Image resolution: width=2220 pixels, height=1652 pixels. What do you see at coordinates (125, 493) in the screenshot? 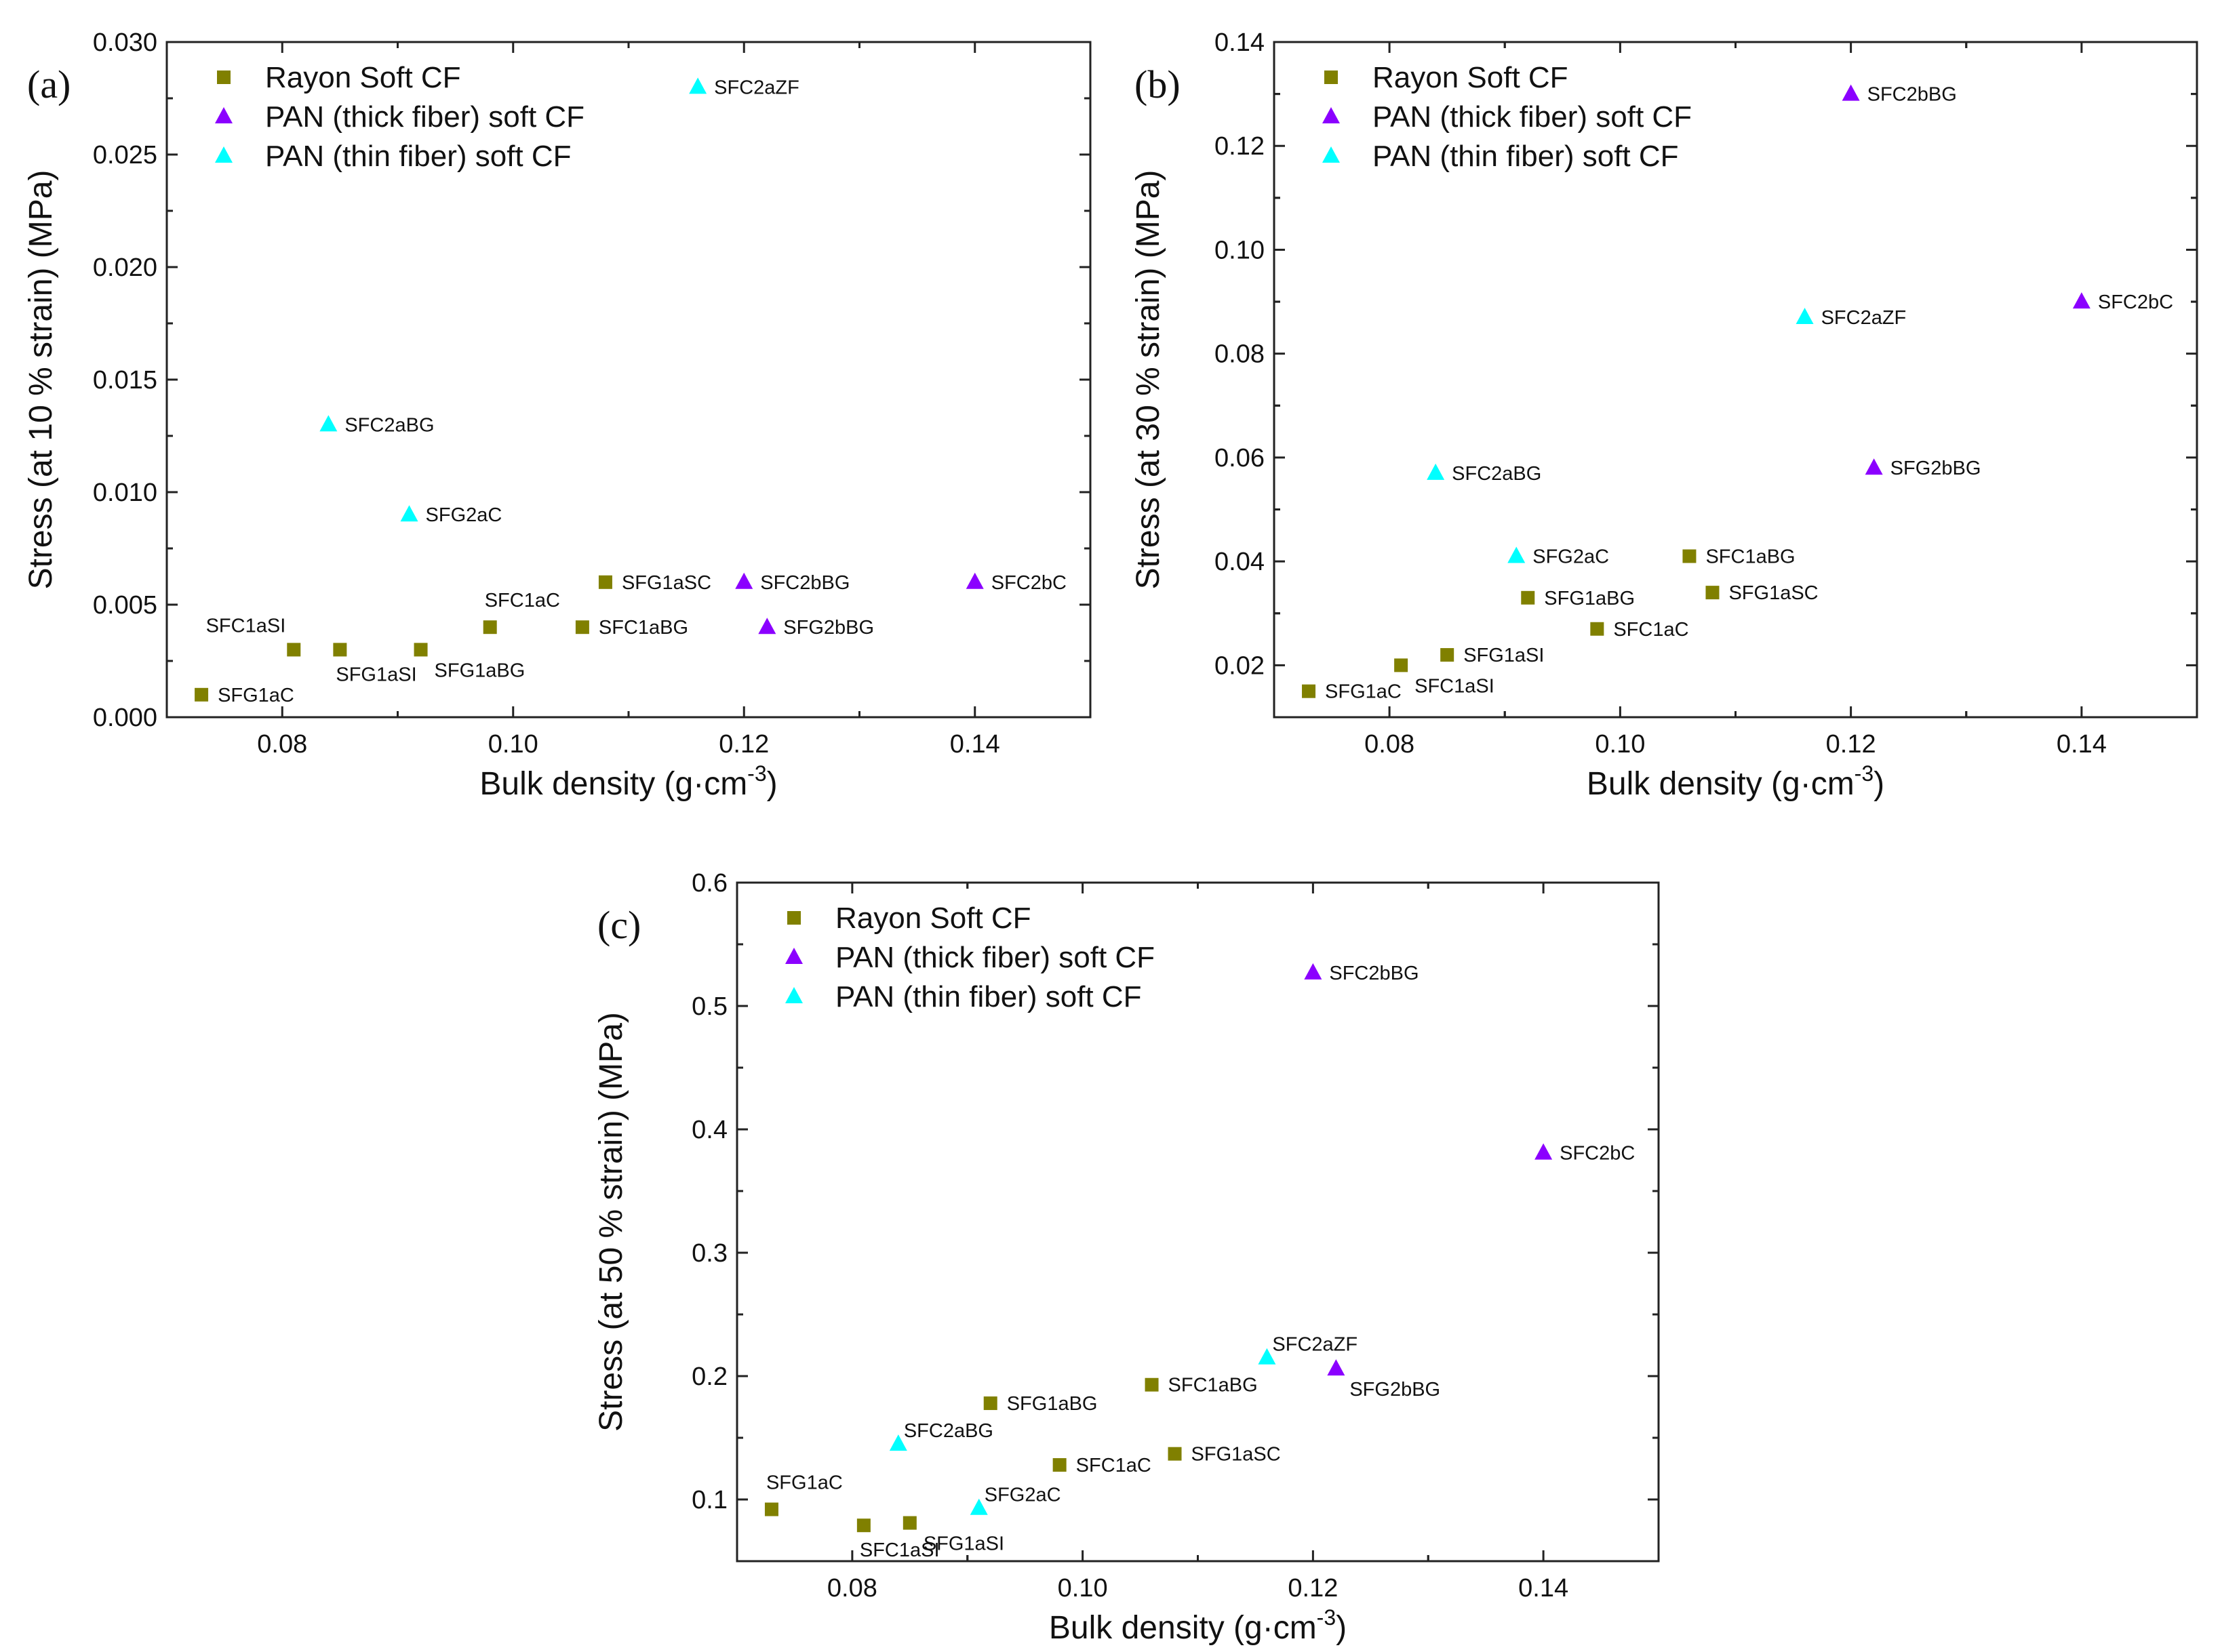
I see `y-tick-label: 0.010` at bounding box center [125, 493].